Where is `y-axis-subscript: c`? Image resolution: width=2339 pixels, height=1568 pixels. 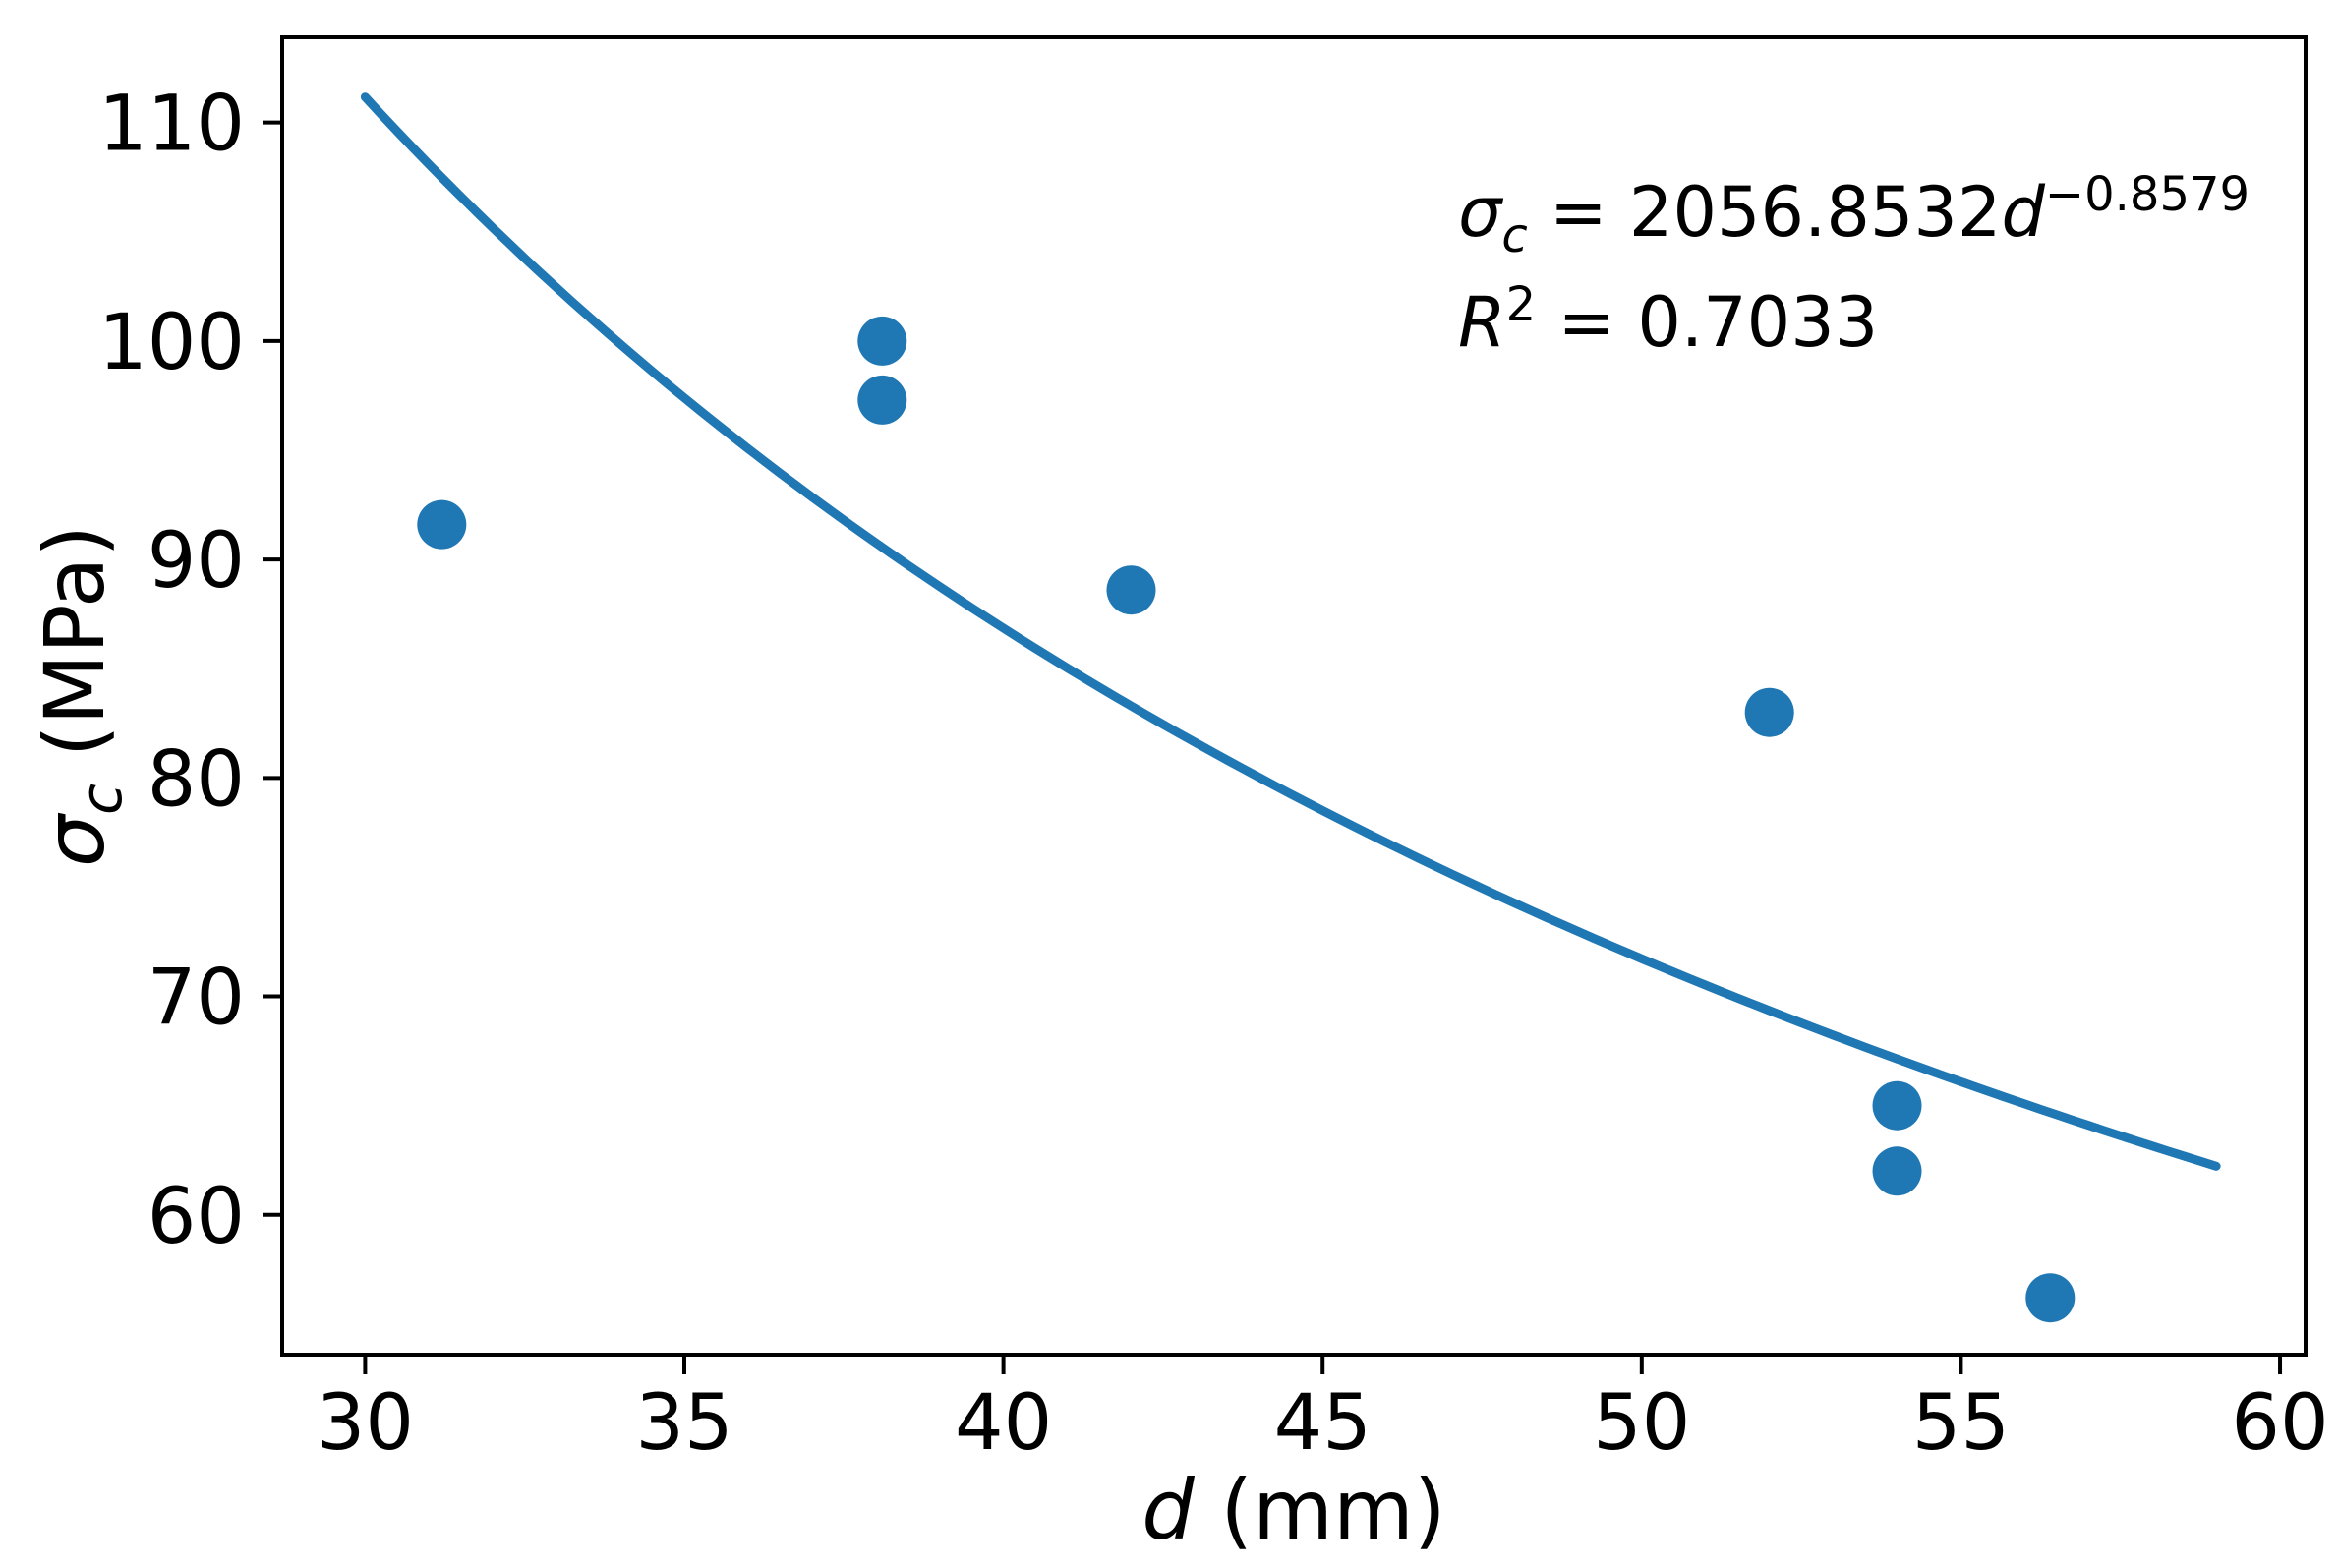 y-axis-subscript: c is located at coordinates (101, 799).